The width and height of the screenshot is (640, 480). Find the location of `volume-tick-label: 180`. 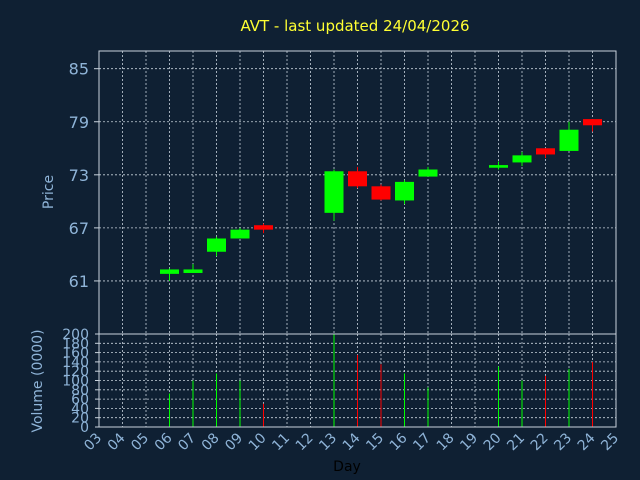

volume-tick-label: 180 is located at coordinates (75, 344).